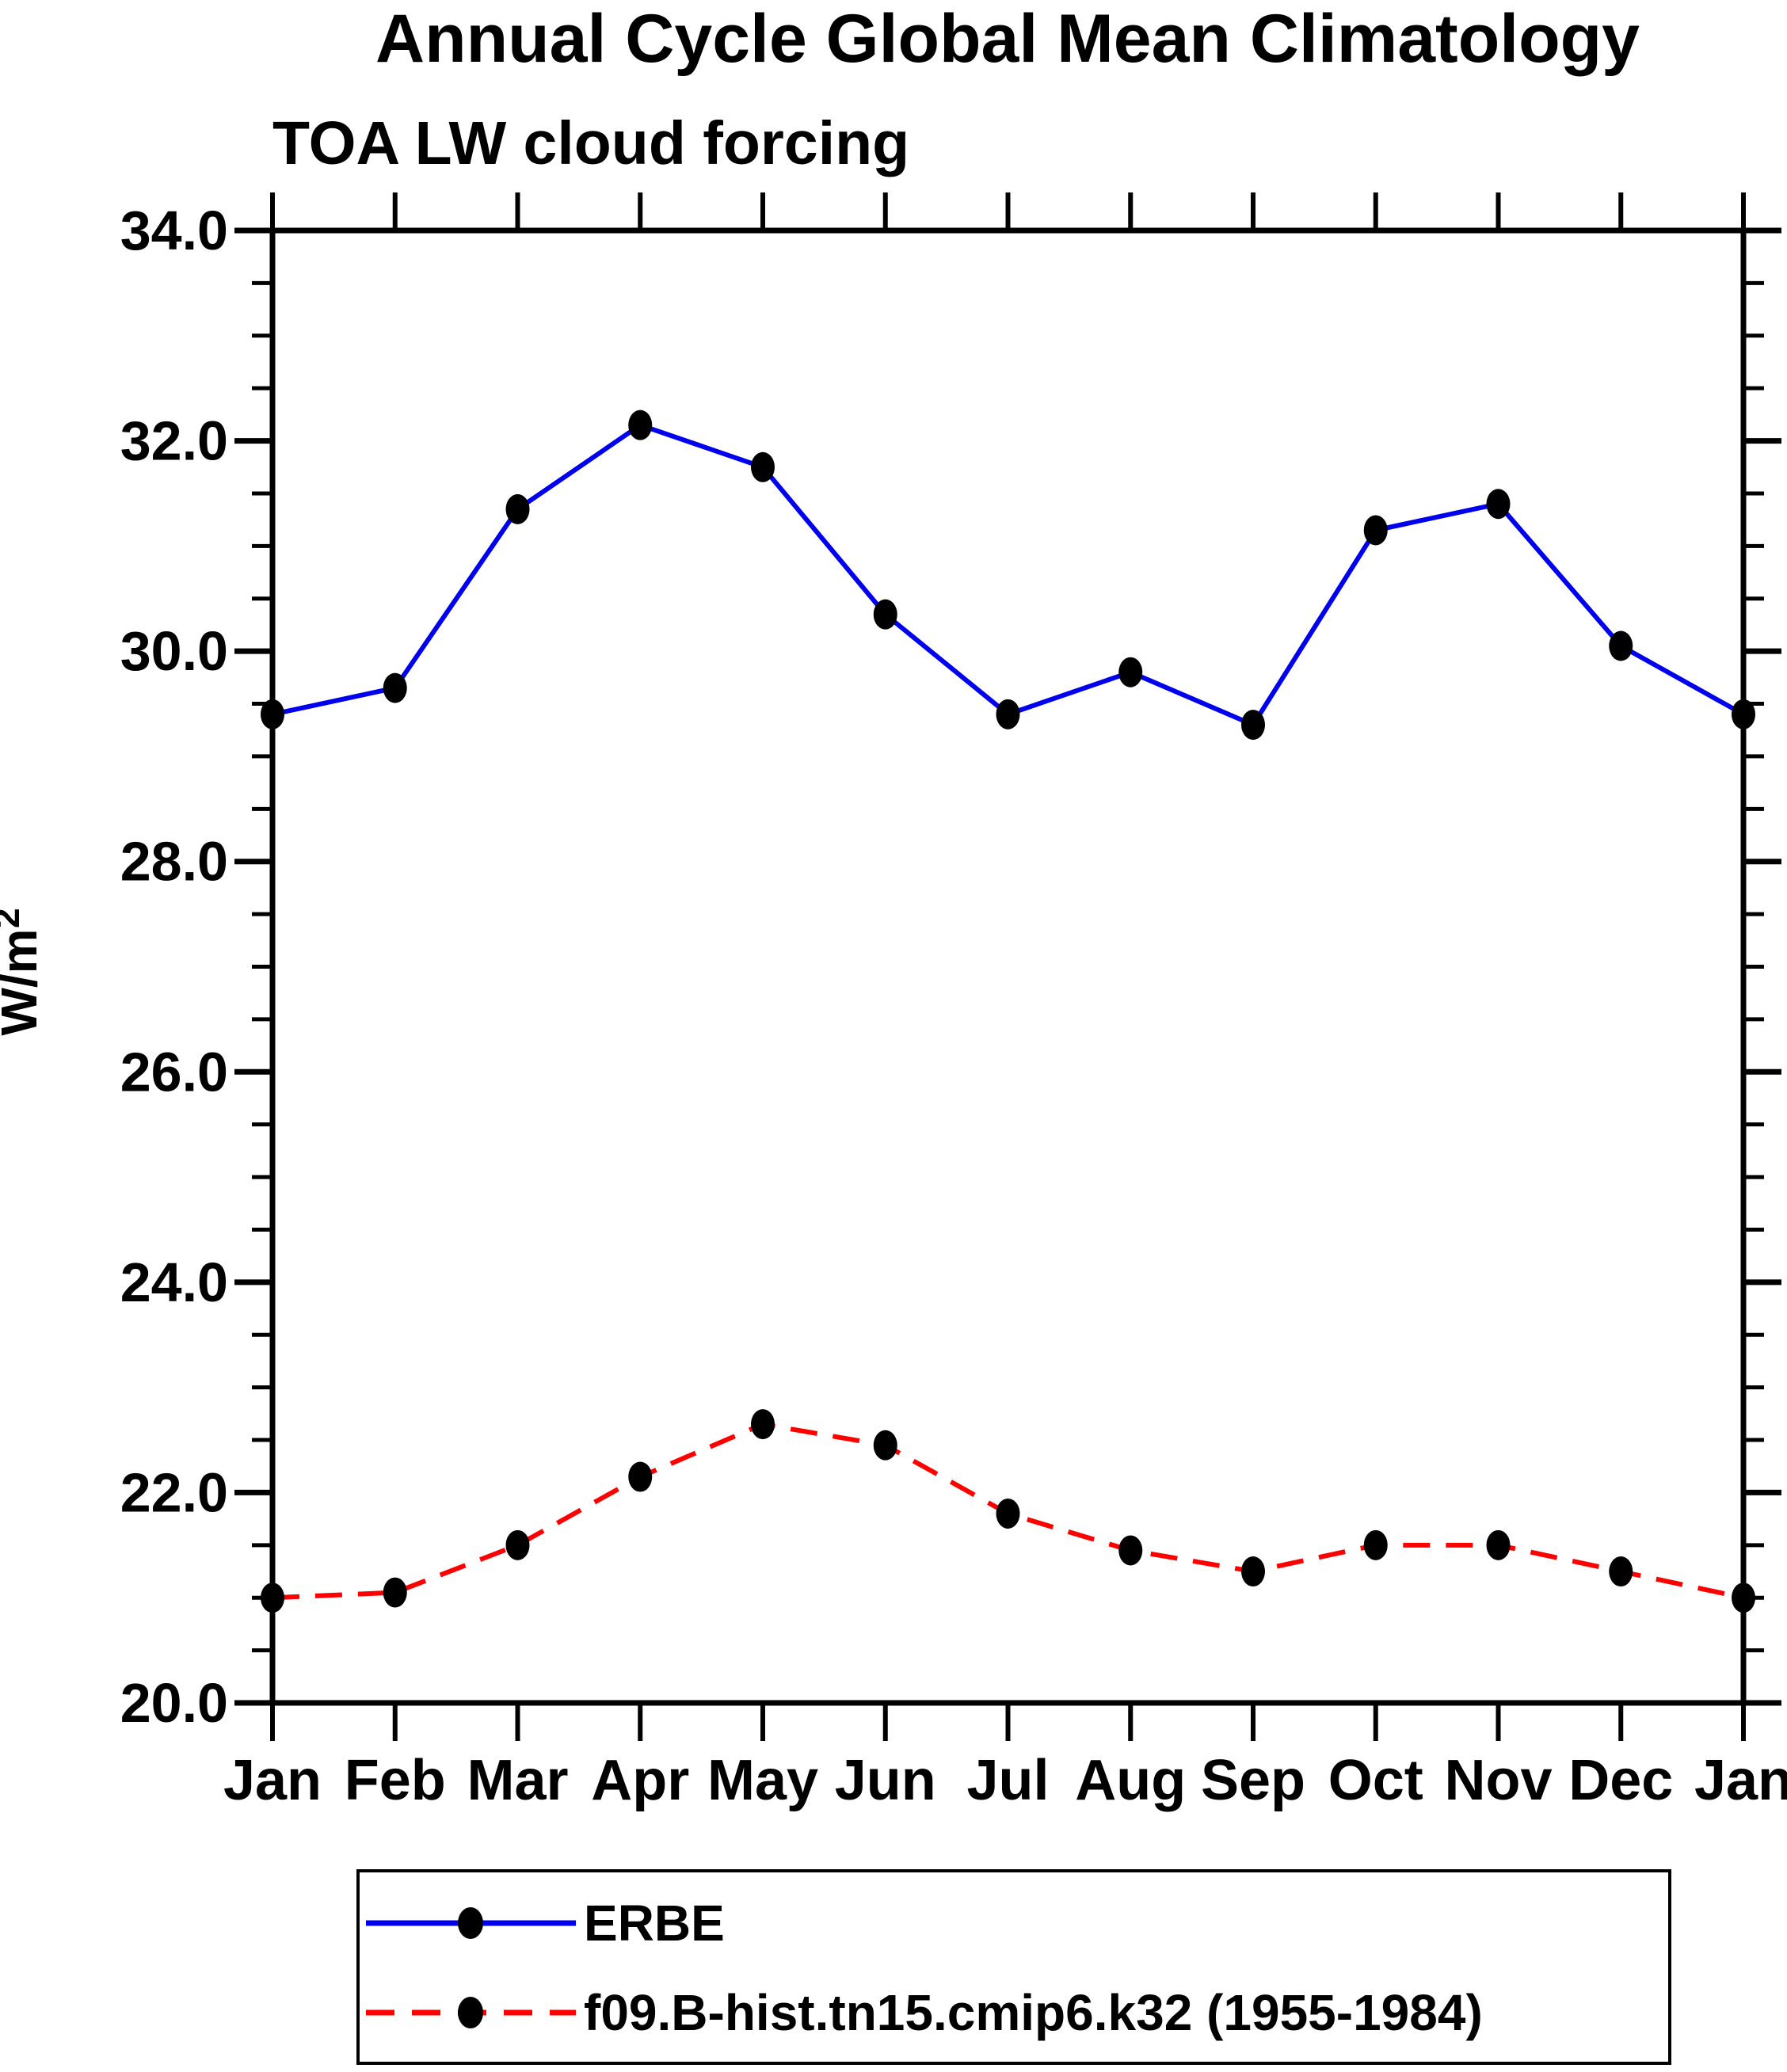 The width and height of the screenshot is (1787, 2072). What do you see at coordinates (174, 1282) in the screenshot?
I see `y-tick-label: 24.0` at bounding box center [174, 1282].